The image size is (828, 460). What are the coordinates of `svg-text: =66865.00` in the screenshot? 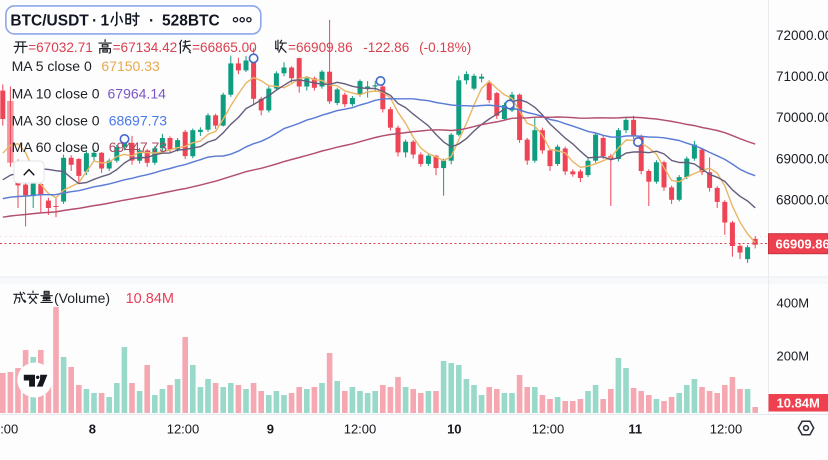 It's located at (224, 47).